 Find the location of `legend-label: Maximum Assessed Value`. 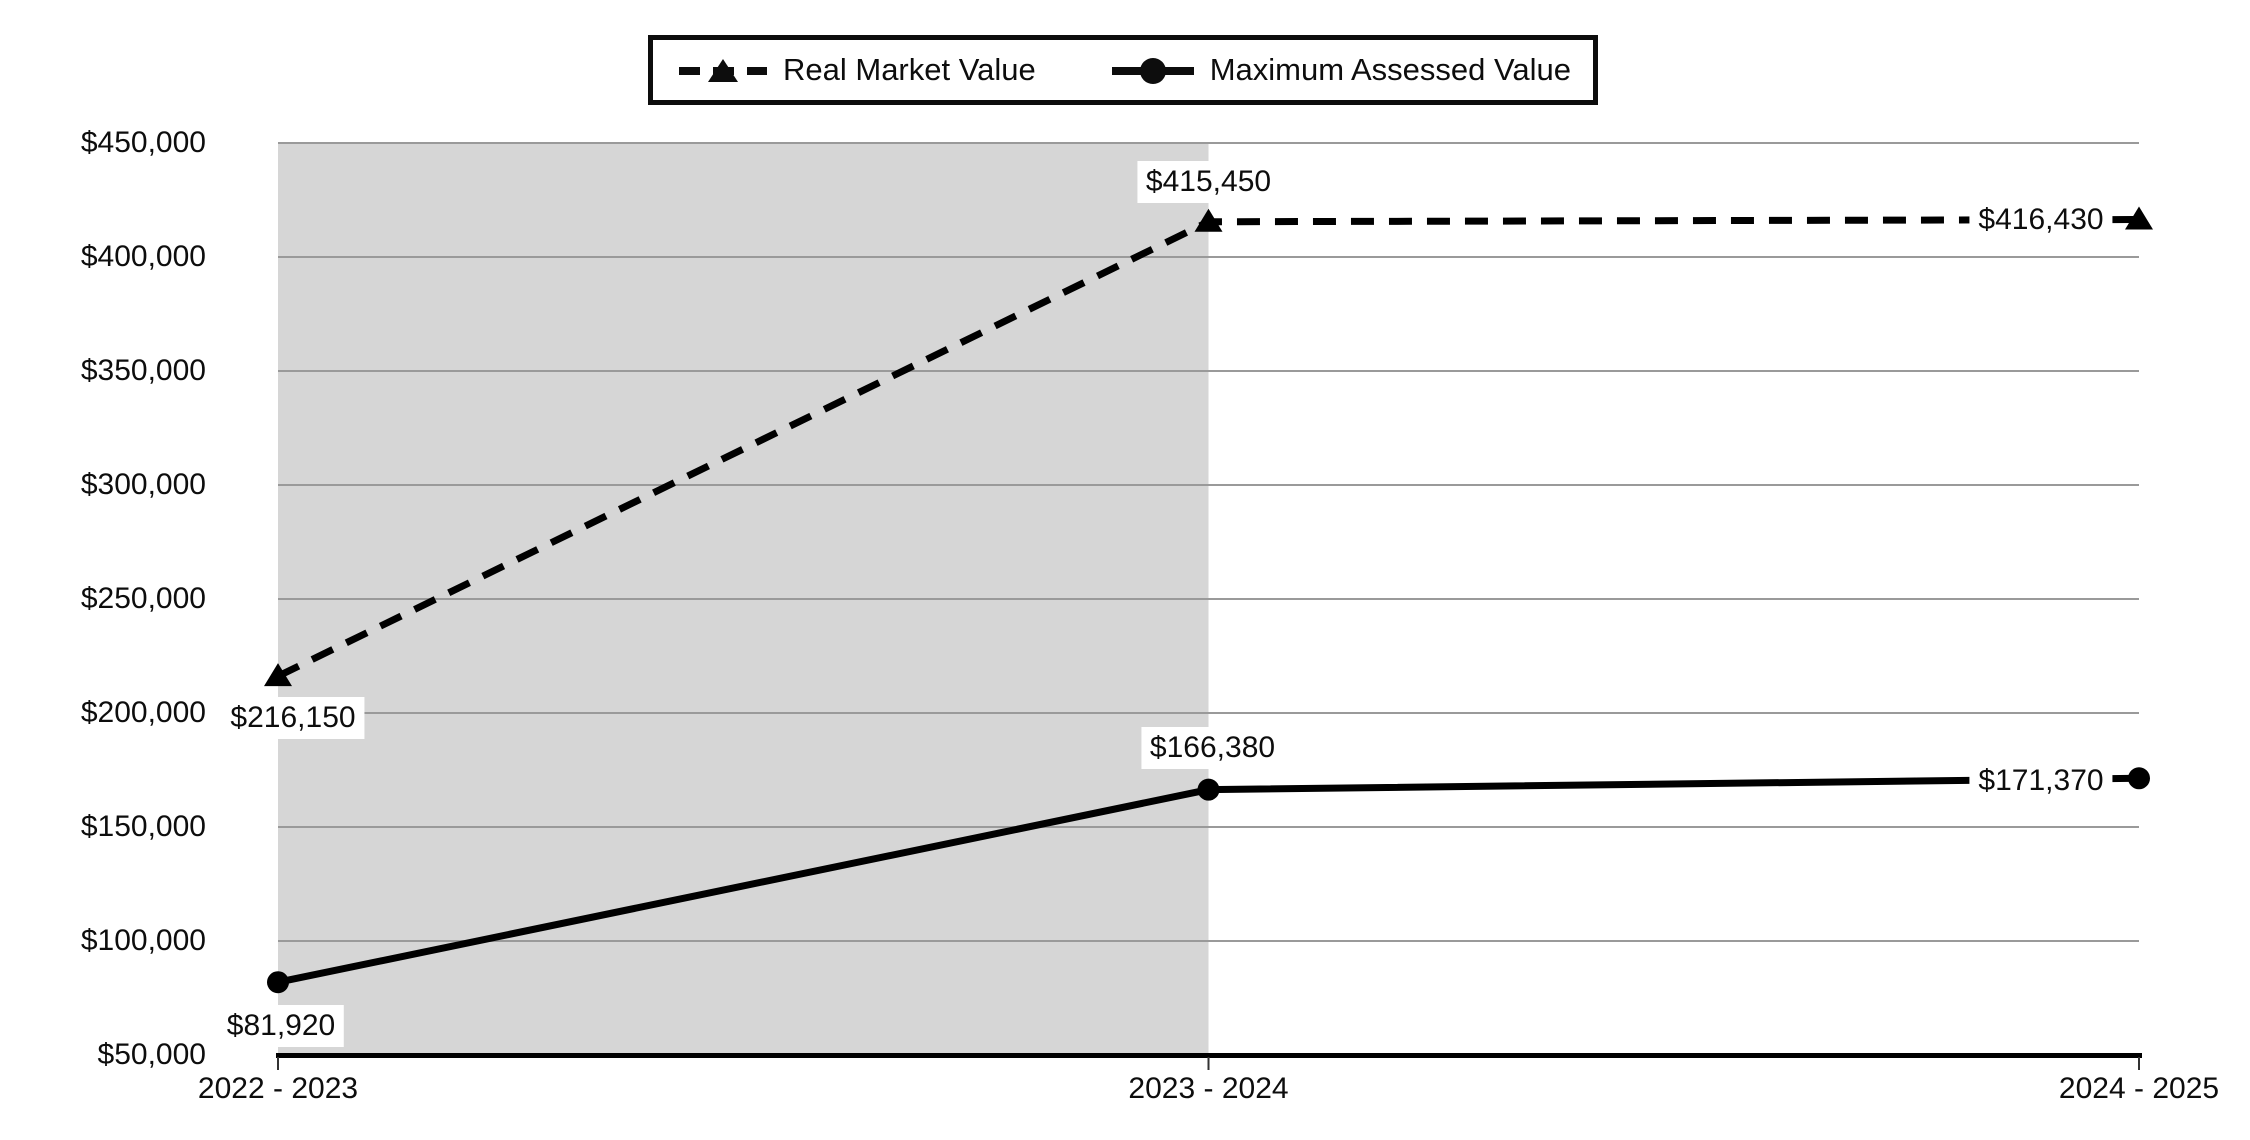

legend-label: Maximum Assessed Value is located at coordinates (1390, 69).